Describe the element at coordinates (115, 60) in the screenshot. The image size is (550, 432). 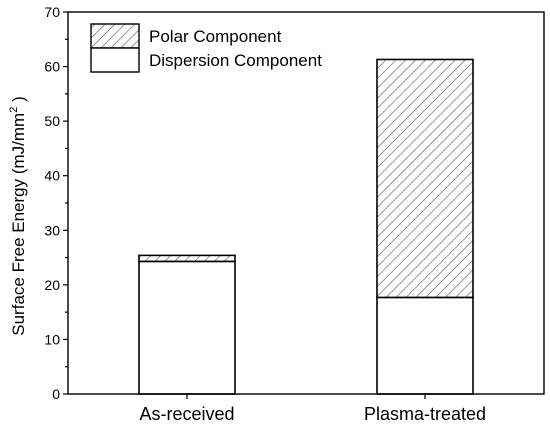
I see `legend-swatch-dispersion-component` at that location.